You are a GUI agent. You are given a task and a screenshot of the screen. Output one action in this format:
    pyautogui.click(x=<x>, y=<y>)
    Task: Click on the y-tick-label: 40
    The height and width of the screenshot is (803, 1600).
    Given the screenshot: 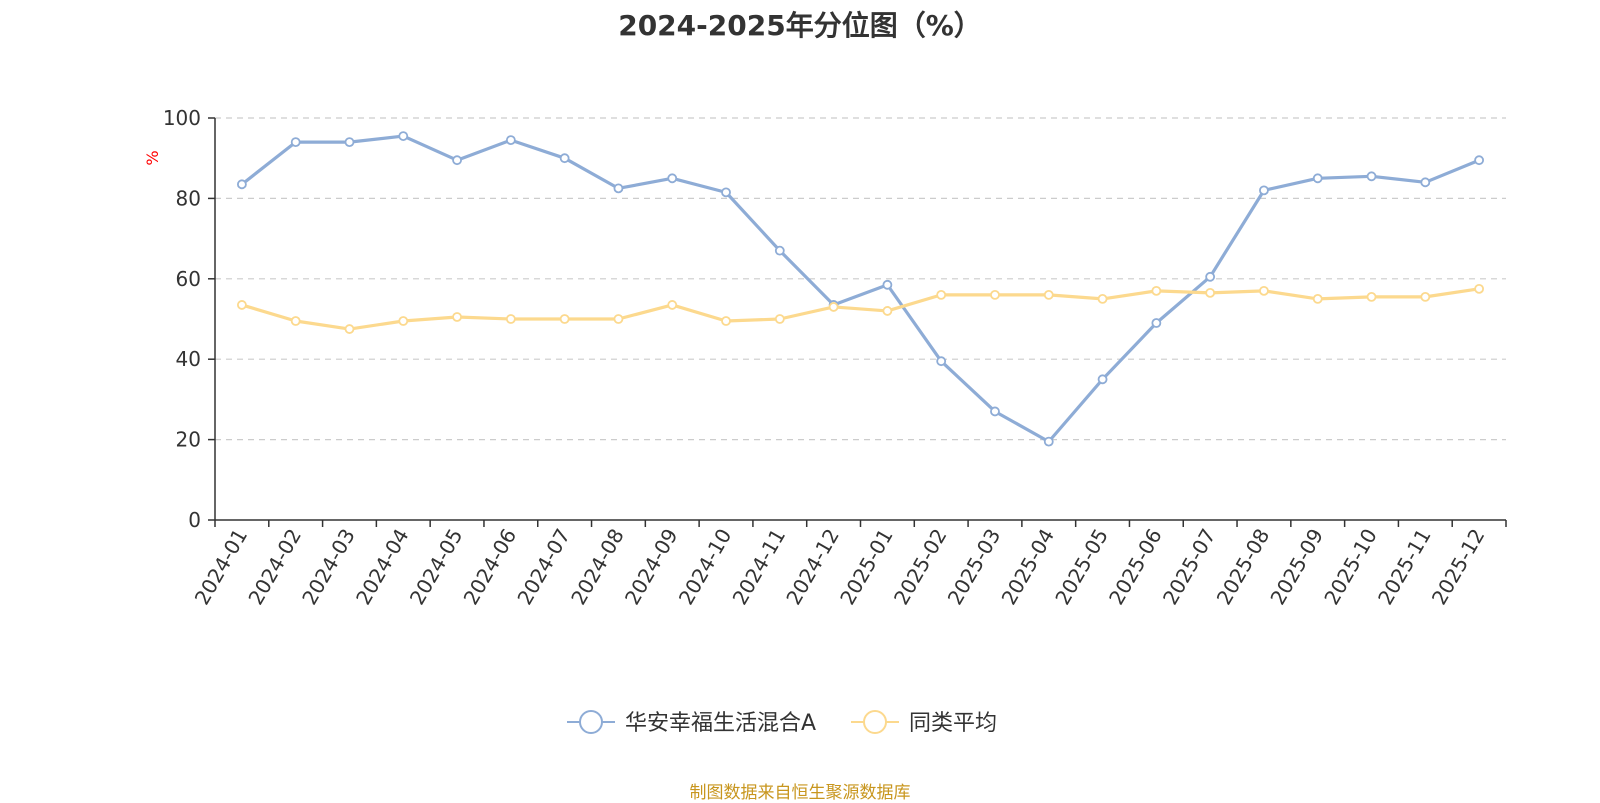 What is the action you would take?
    pyautogui.click(x=188, y=359)
    